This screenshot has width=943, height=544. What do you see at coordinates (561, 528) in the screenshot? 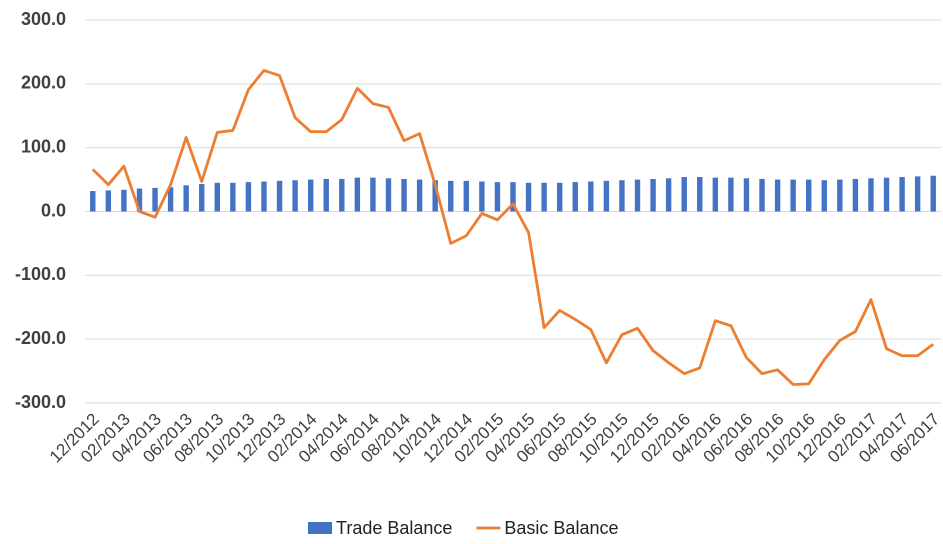
I see `legend-label: Basic Balance` at bounding box center [561, 528].